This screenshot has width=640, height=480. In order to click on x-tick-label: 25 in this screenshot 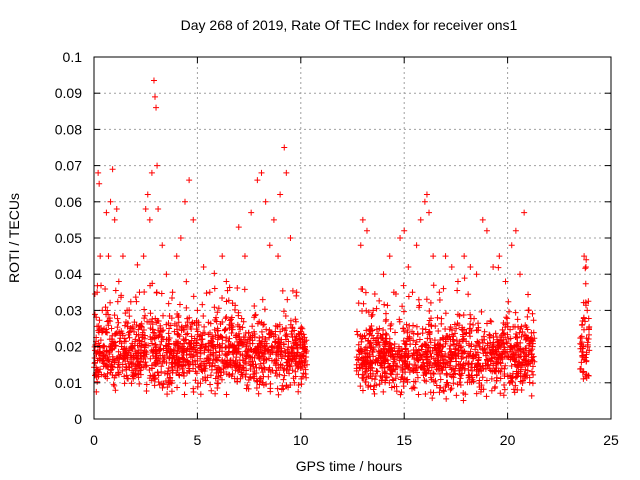, I will do `click(611, 440)`.